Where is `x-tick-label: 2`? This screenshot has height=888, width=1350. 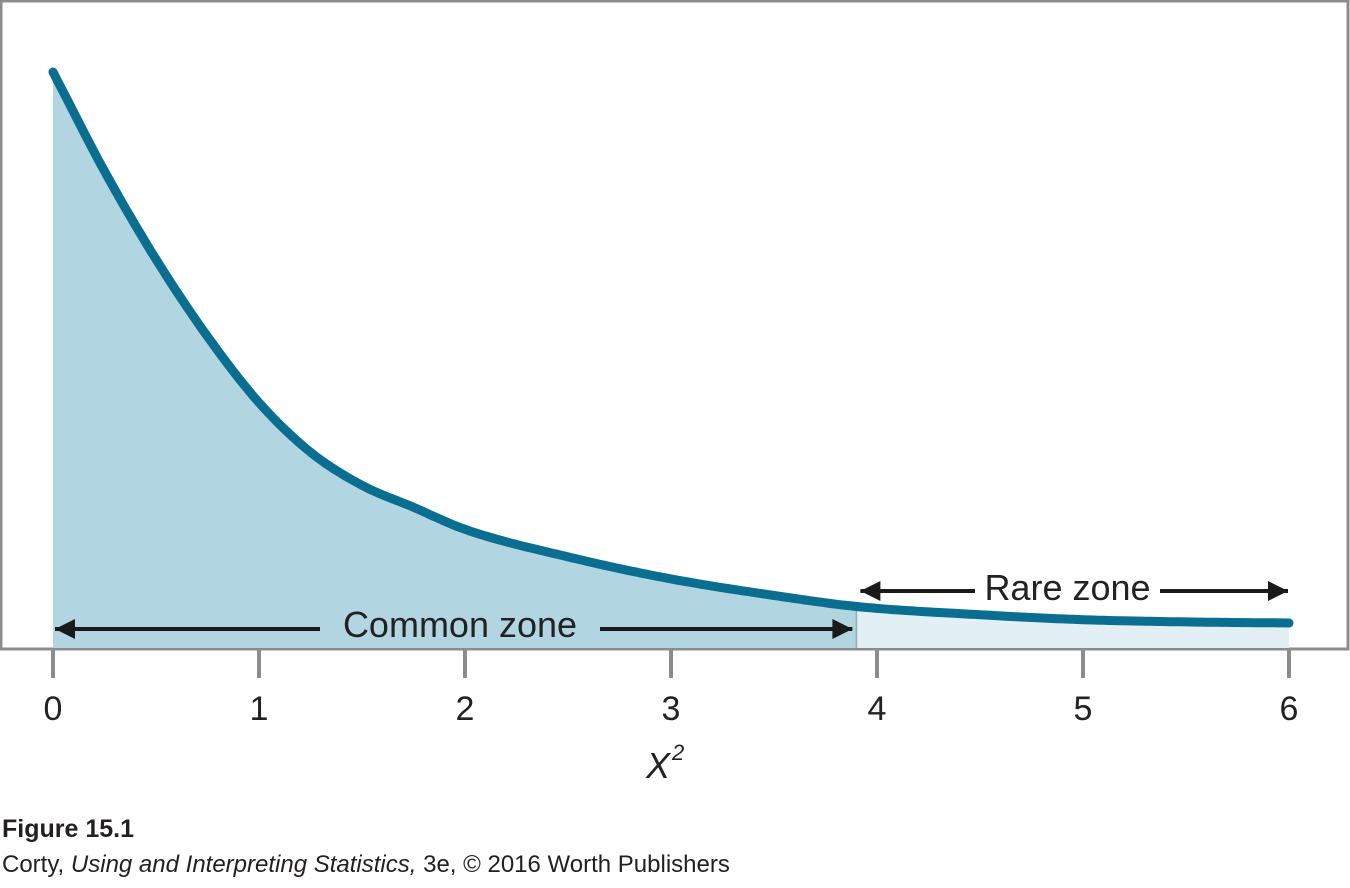
x-tick-label: 2 is located at coordinates (465, 709).